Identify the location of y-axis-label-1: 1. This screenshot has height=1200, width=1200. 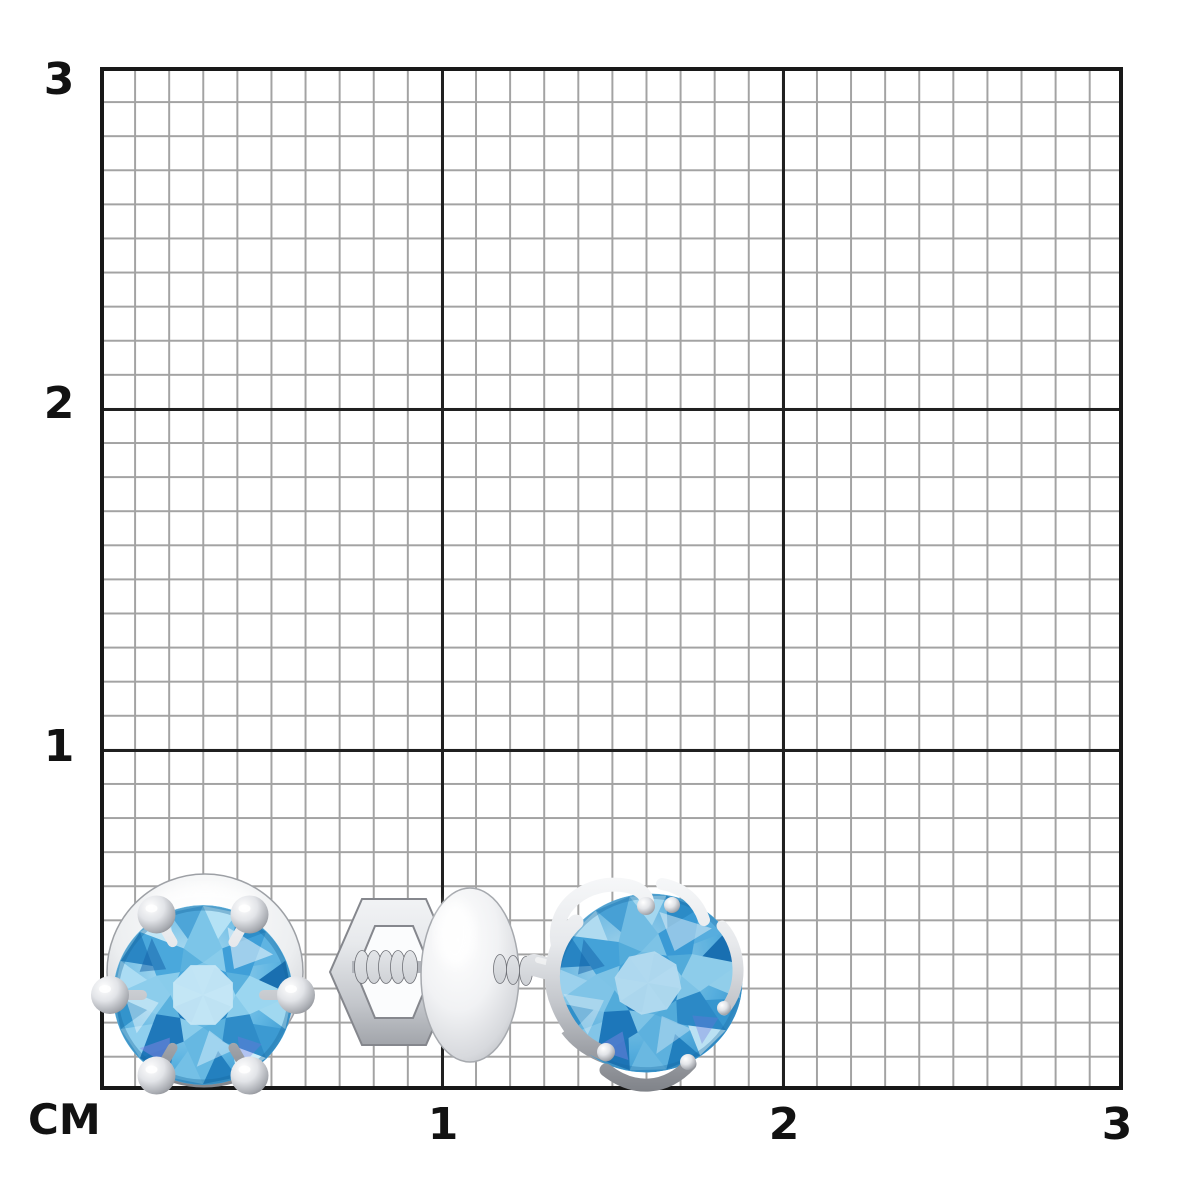
(59, 746).